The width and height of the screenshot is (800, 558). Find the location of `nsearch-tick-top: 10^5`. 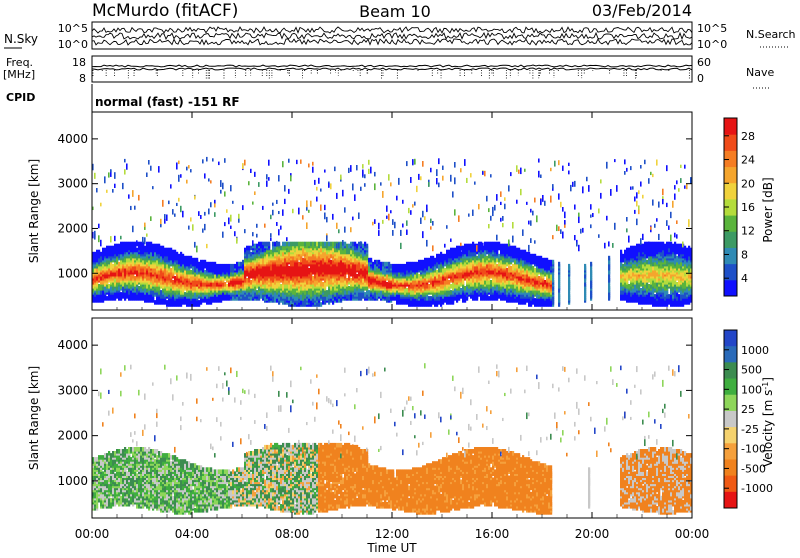

nsearch-tick-top: 10^5 is located at coordinates (712, 28).